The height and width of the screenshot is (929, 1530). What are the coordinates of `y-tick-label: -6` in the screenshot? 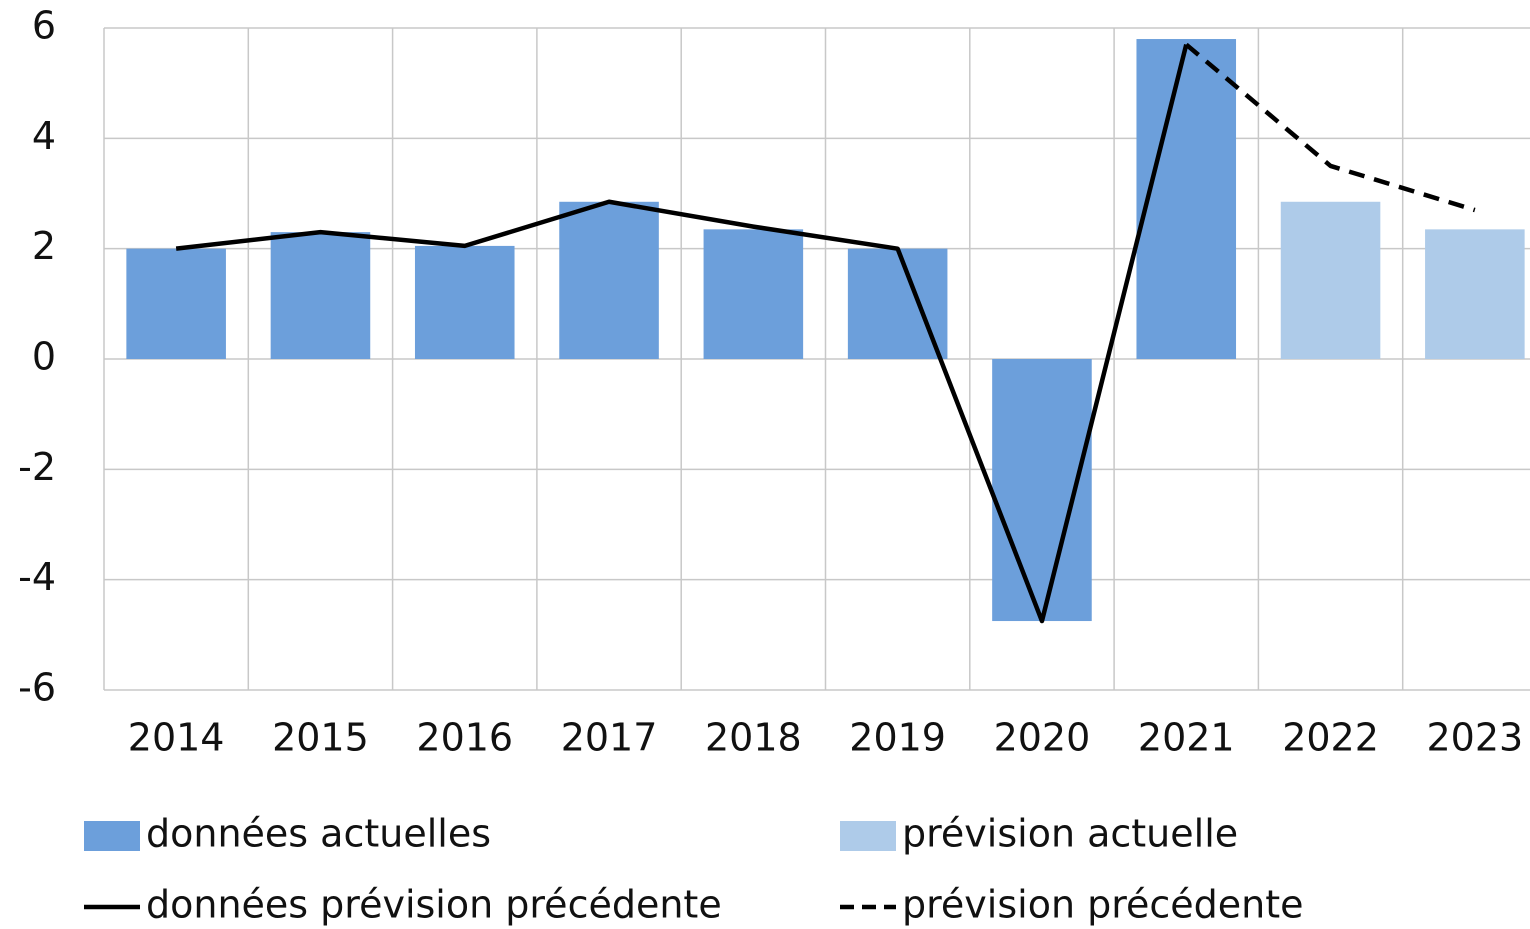 It's located at (37, 688).